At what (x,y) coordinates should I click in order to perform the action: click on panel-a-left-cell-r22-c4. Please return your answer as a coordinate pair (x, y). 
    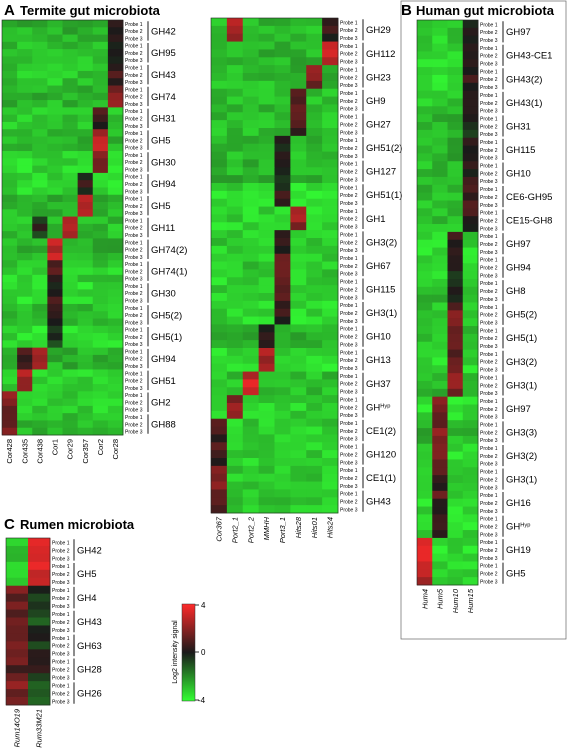
    Looking at the image, I should click on (70, 184).